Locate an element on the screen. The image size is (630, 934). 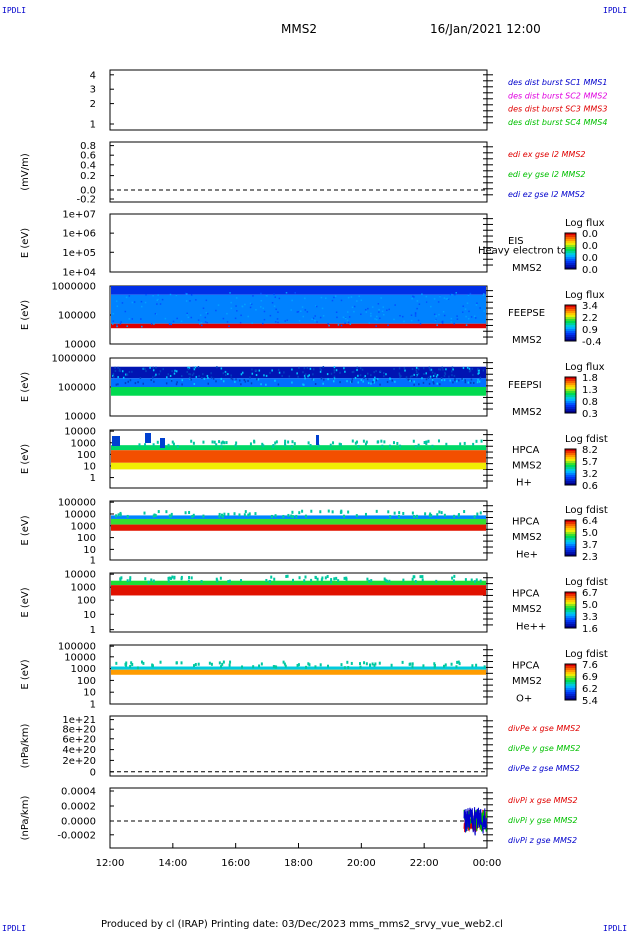
y-tick-label: 10000 is located at coordinates (80, 432).